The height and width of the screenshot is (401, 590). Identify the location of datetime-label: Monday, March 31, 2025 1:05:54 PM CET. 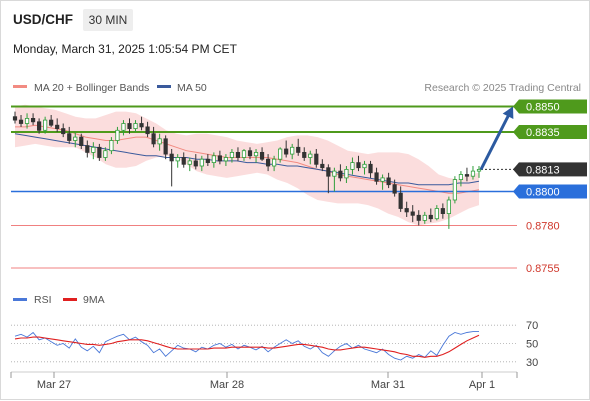
(125, 49).